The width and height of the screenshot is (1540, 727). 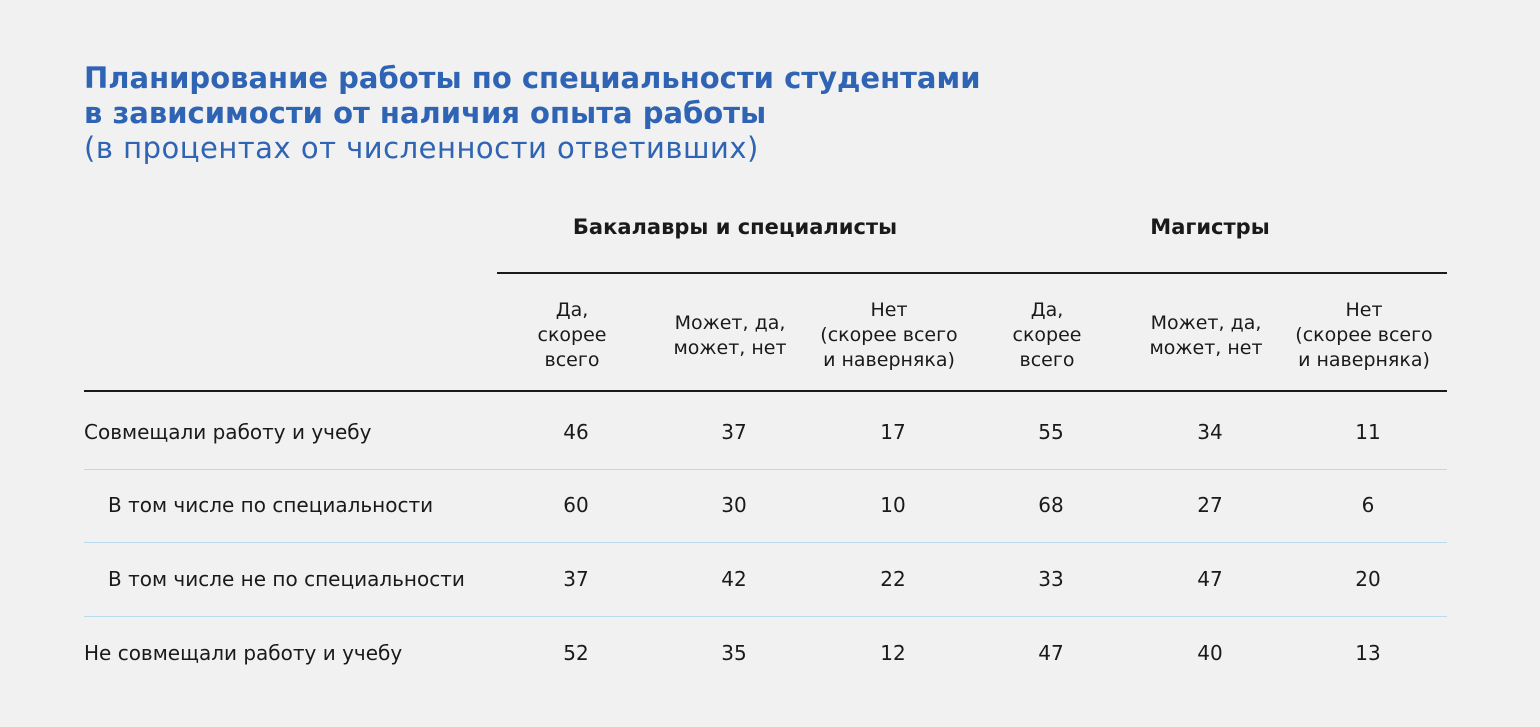 What do you see at coordinates (576, 432) in the screenshot?
I see `cell: 46` at bounding box center [576, 432].